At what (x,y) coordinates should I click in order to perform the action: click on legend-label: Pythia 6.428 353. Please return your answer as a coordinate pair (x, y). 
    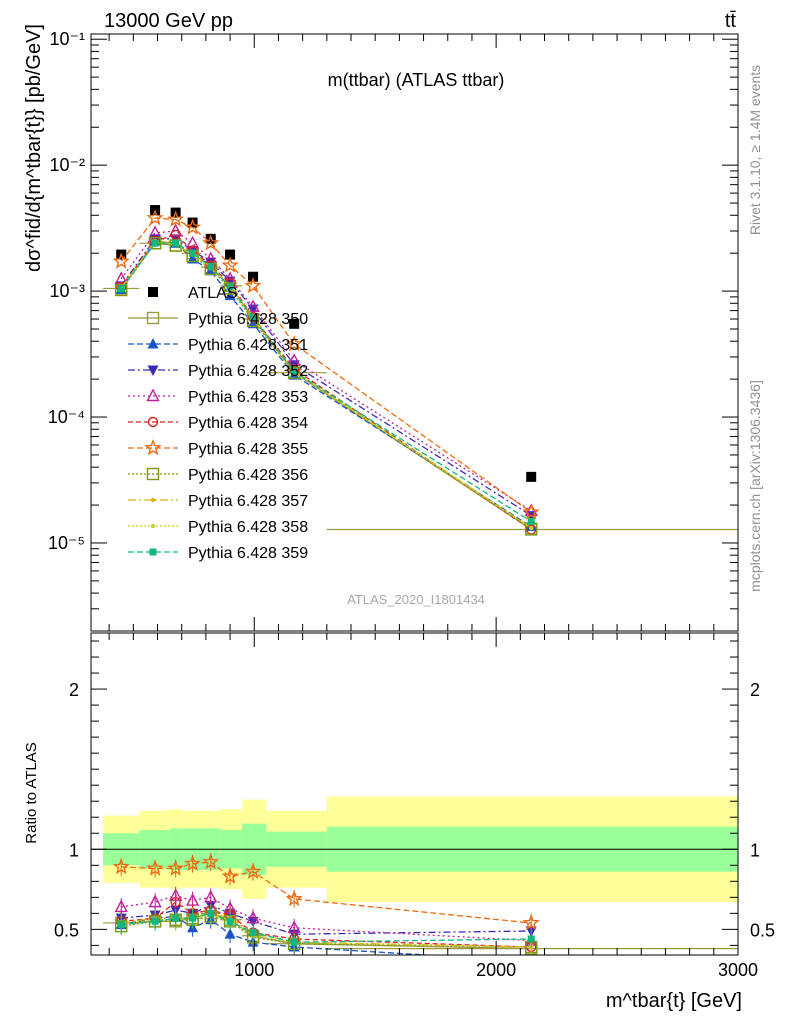
    Looking at the image, I should click on (248, 397).